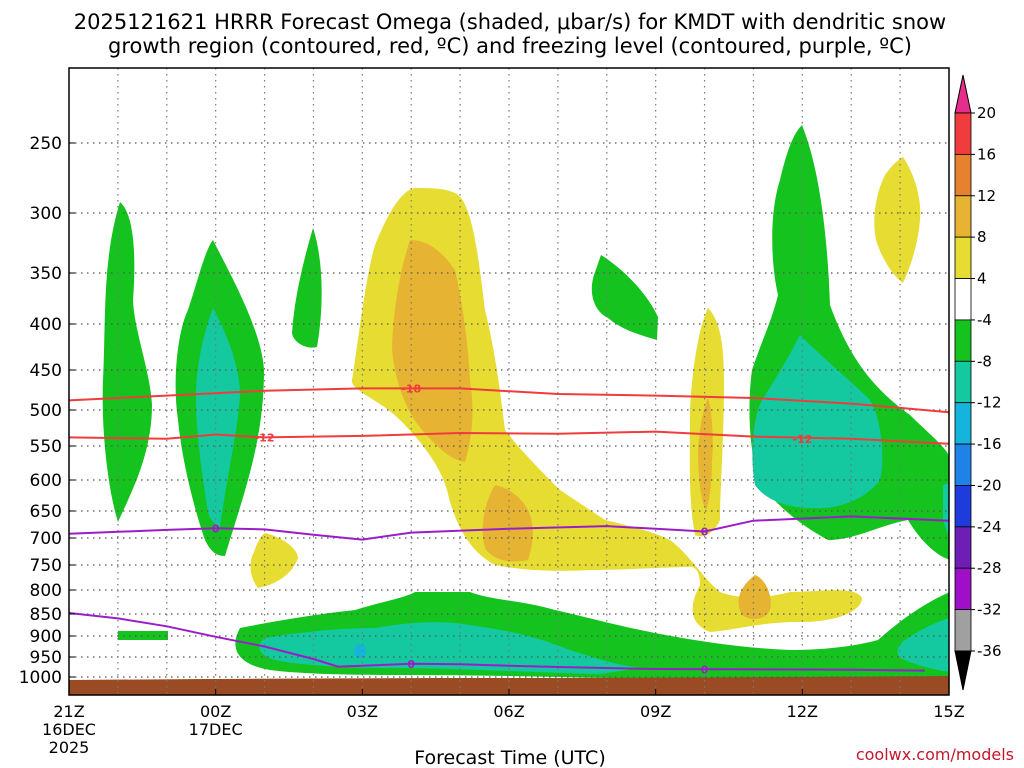 The image size is (1024, 768). What do you see at coordinates (46, 658) in the screenshot?
I see `y-tick-label: 950` at bounding box center [46, 658].